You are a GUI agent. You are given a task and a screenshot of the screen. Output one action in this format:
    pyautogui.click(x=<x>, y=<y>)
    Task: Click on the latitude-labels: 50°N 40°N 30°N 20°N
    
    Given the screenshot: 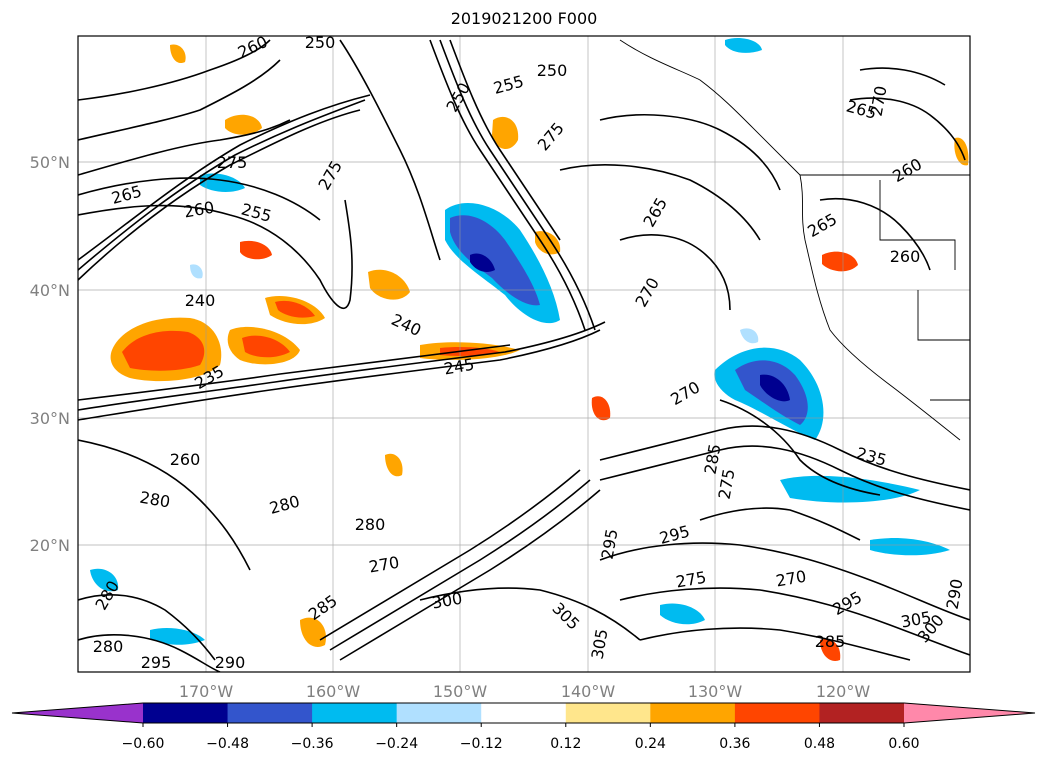 What is the action you would take?
    pyautogui.click(x=50, y=354)
    